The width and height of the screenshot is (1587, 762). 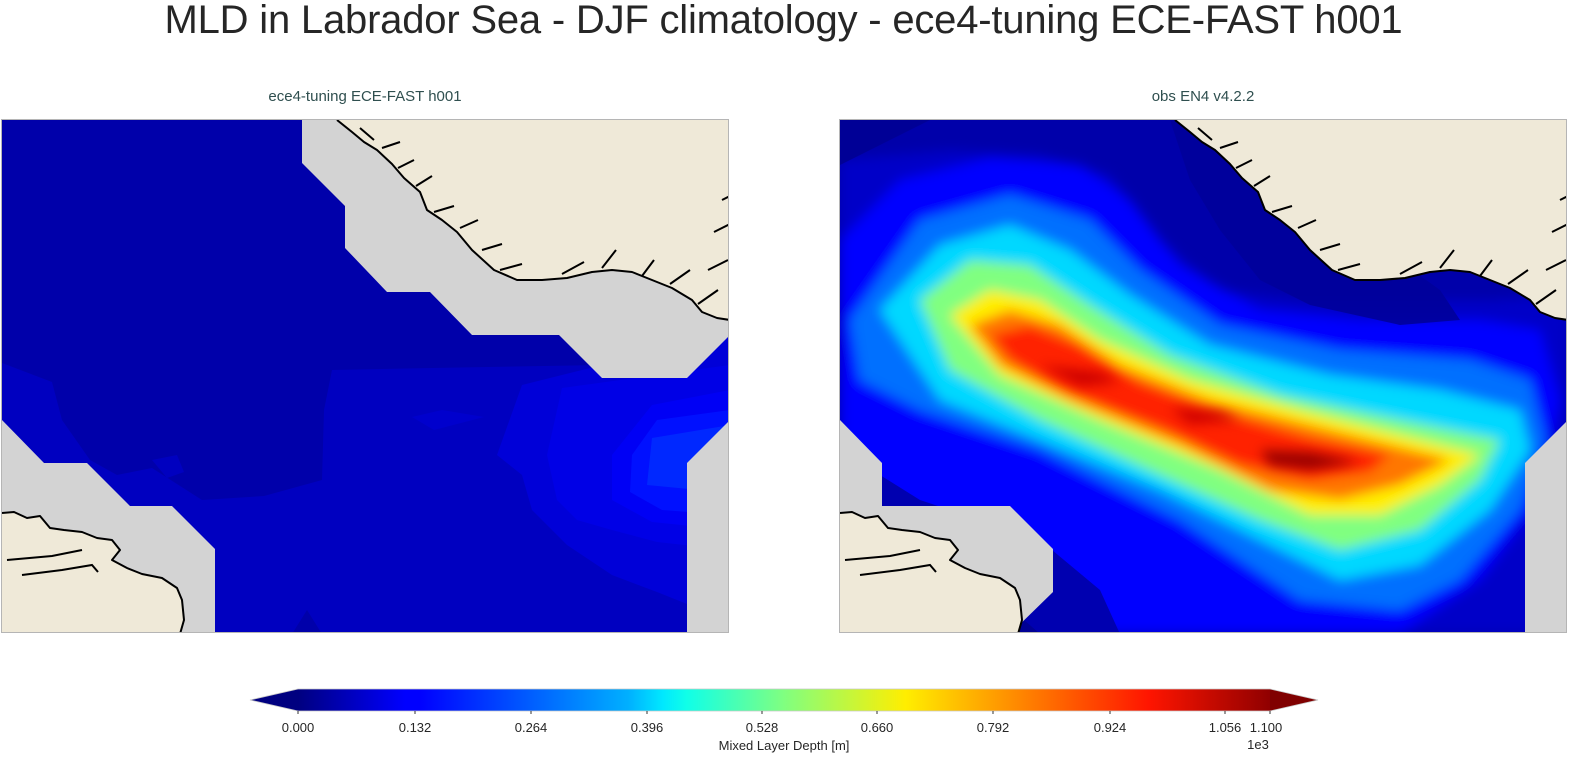 I want to click on colorbar-tick: 0.264, so click(x=531, y=727).